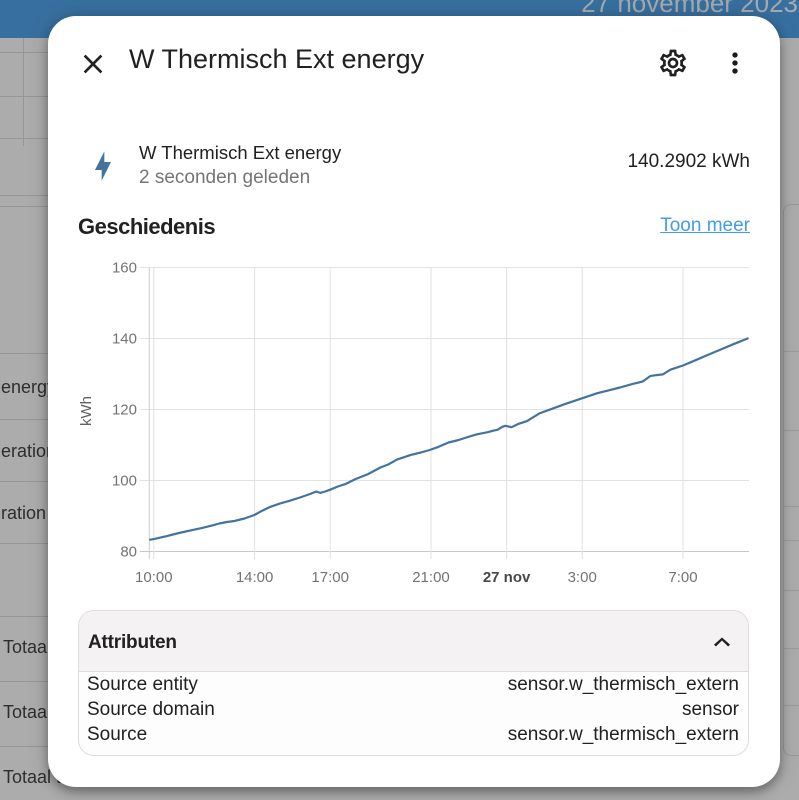  Describe the element at coordinates (124, 339) in the screenshot. I see `svg-text: 140` at that location.